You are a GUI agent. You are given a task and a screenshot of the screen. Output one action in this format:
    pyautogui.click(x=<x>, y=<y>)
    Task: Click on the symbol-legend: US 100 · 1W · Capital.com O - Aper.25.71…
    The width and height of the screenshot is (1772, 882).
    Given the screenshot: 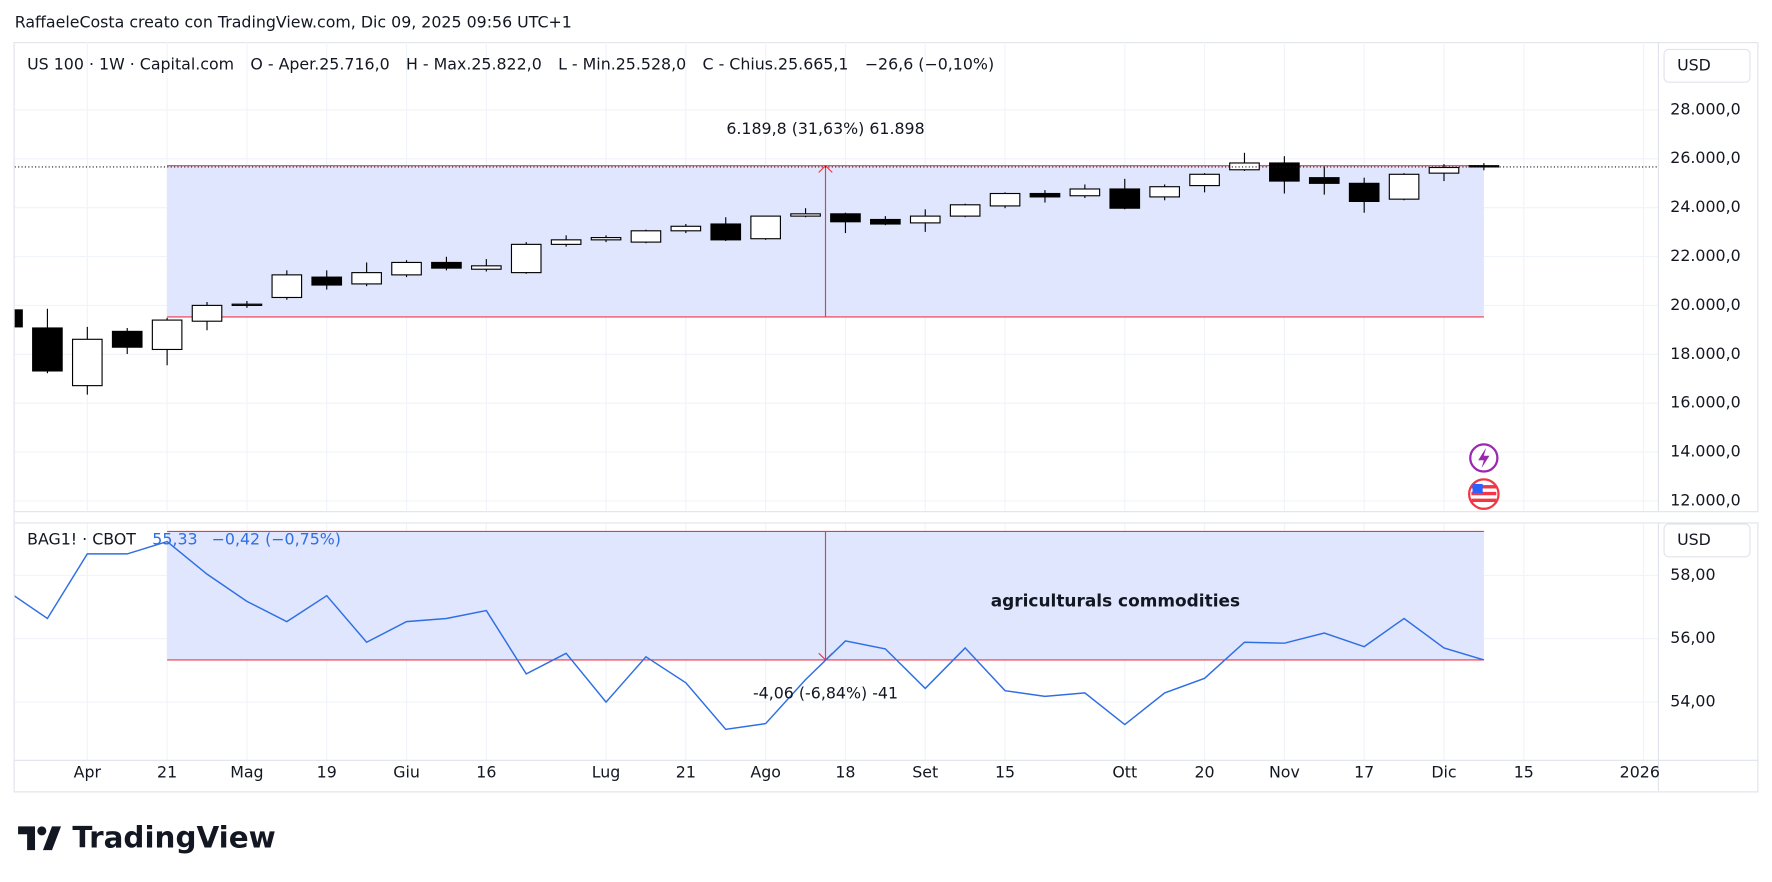 What is the action you would take?
    pyautogui.click(x=510, y=63)
    